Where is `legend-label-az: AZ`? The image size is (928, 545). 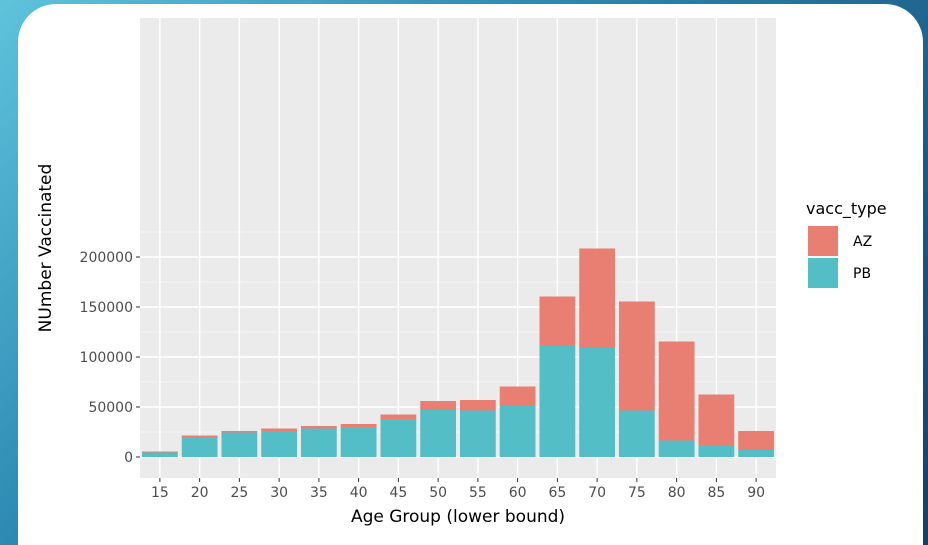 legend-label-az: AZ is located at coordinates (862, 242).